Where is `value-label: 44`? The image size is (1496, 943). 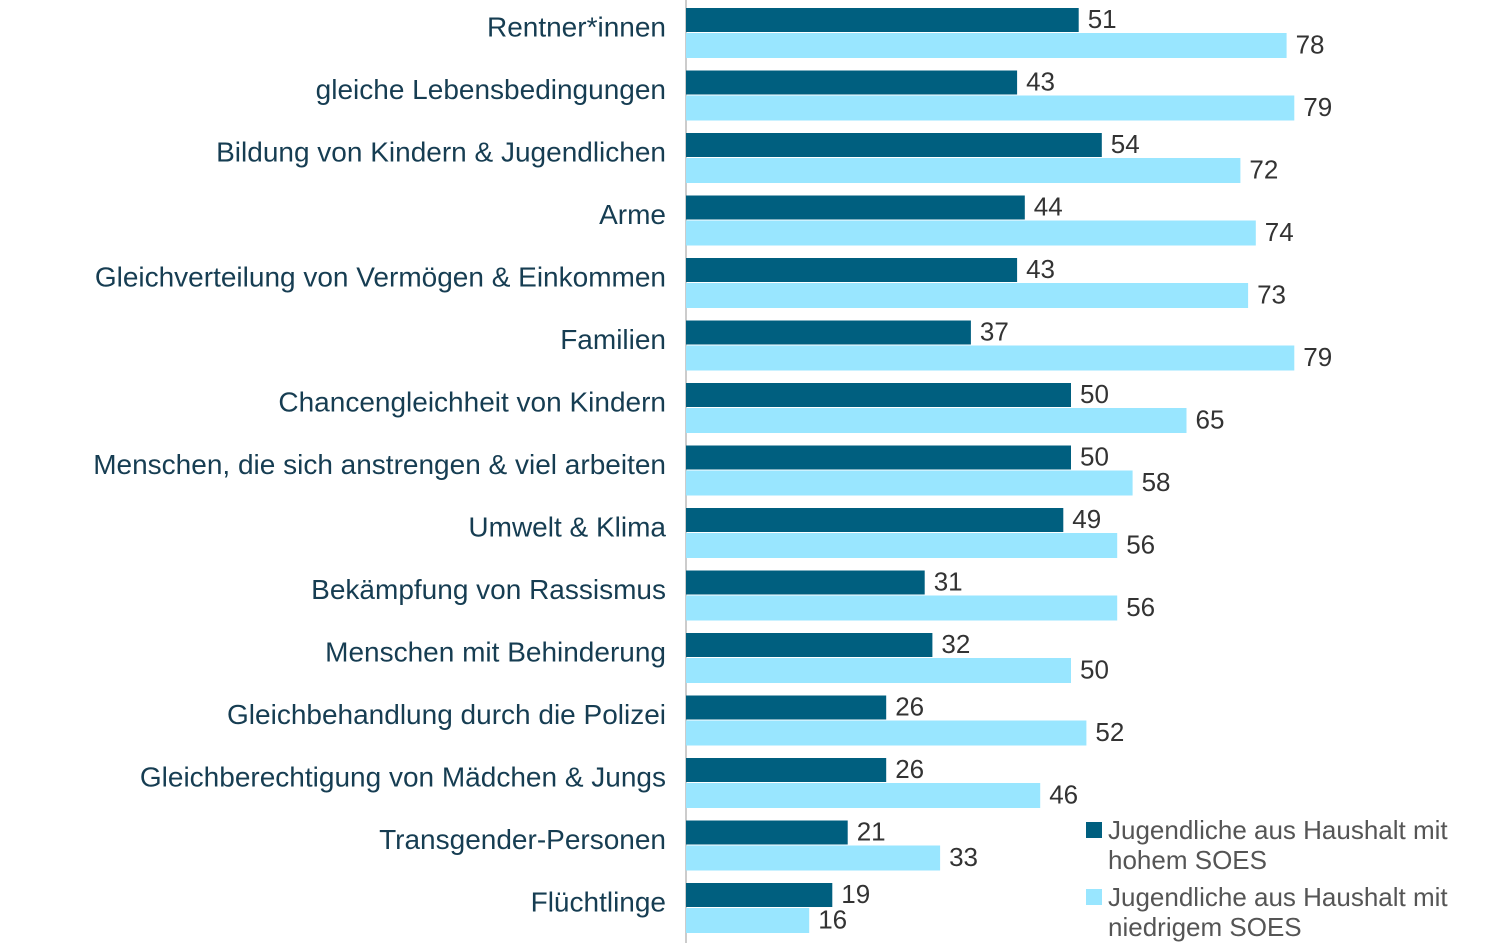 value-label: 44 is located at coordinates (1048, 206).